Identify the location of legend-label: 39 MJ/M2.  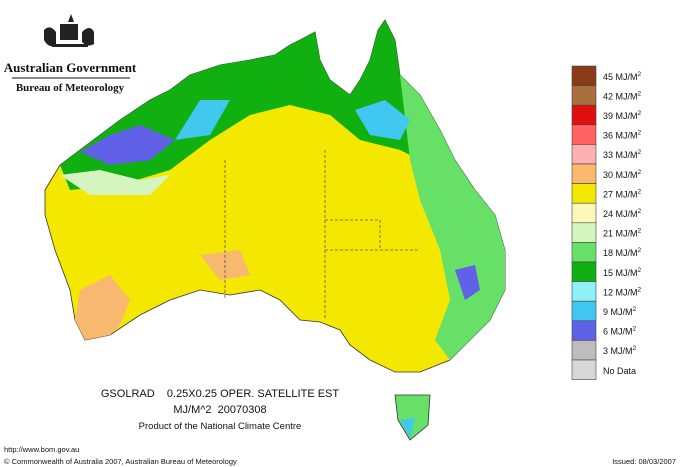
(622, 115).